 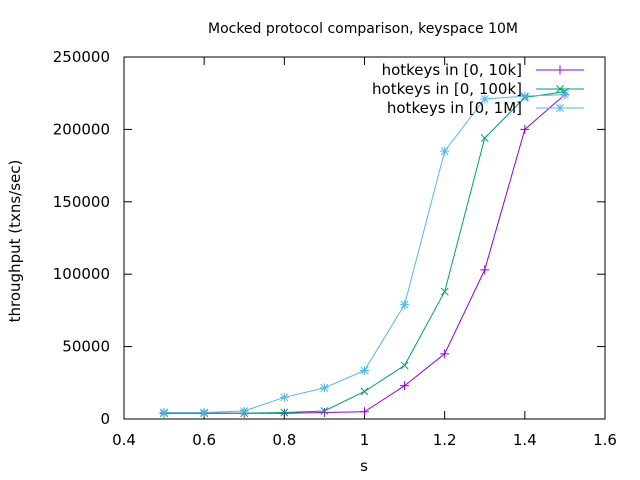 I want to click on y-tick-label: 50000, so click(x=86, y=347).